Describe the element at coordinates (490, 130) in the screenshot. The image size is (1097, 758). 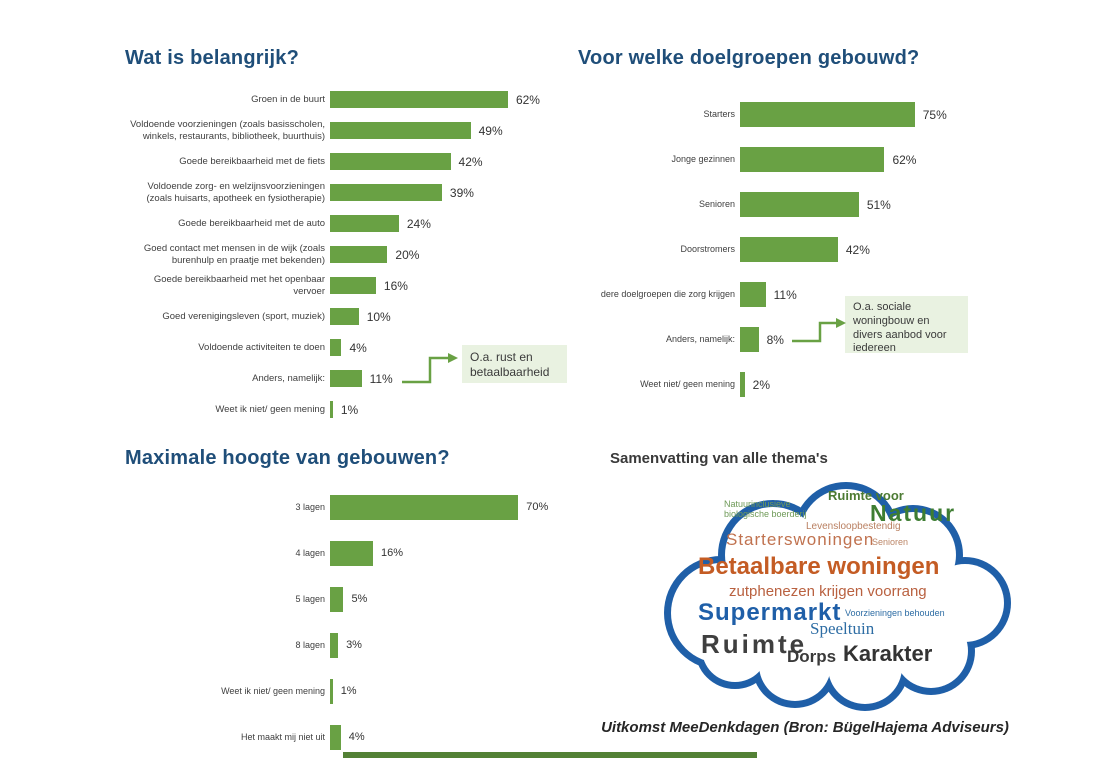
I see `value-label: 49%` at that location.